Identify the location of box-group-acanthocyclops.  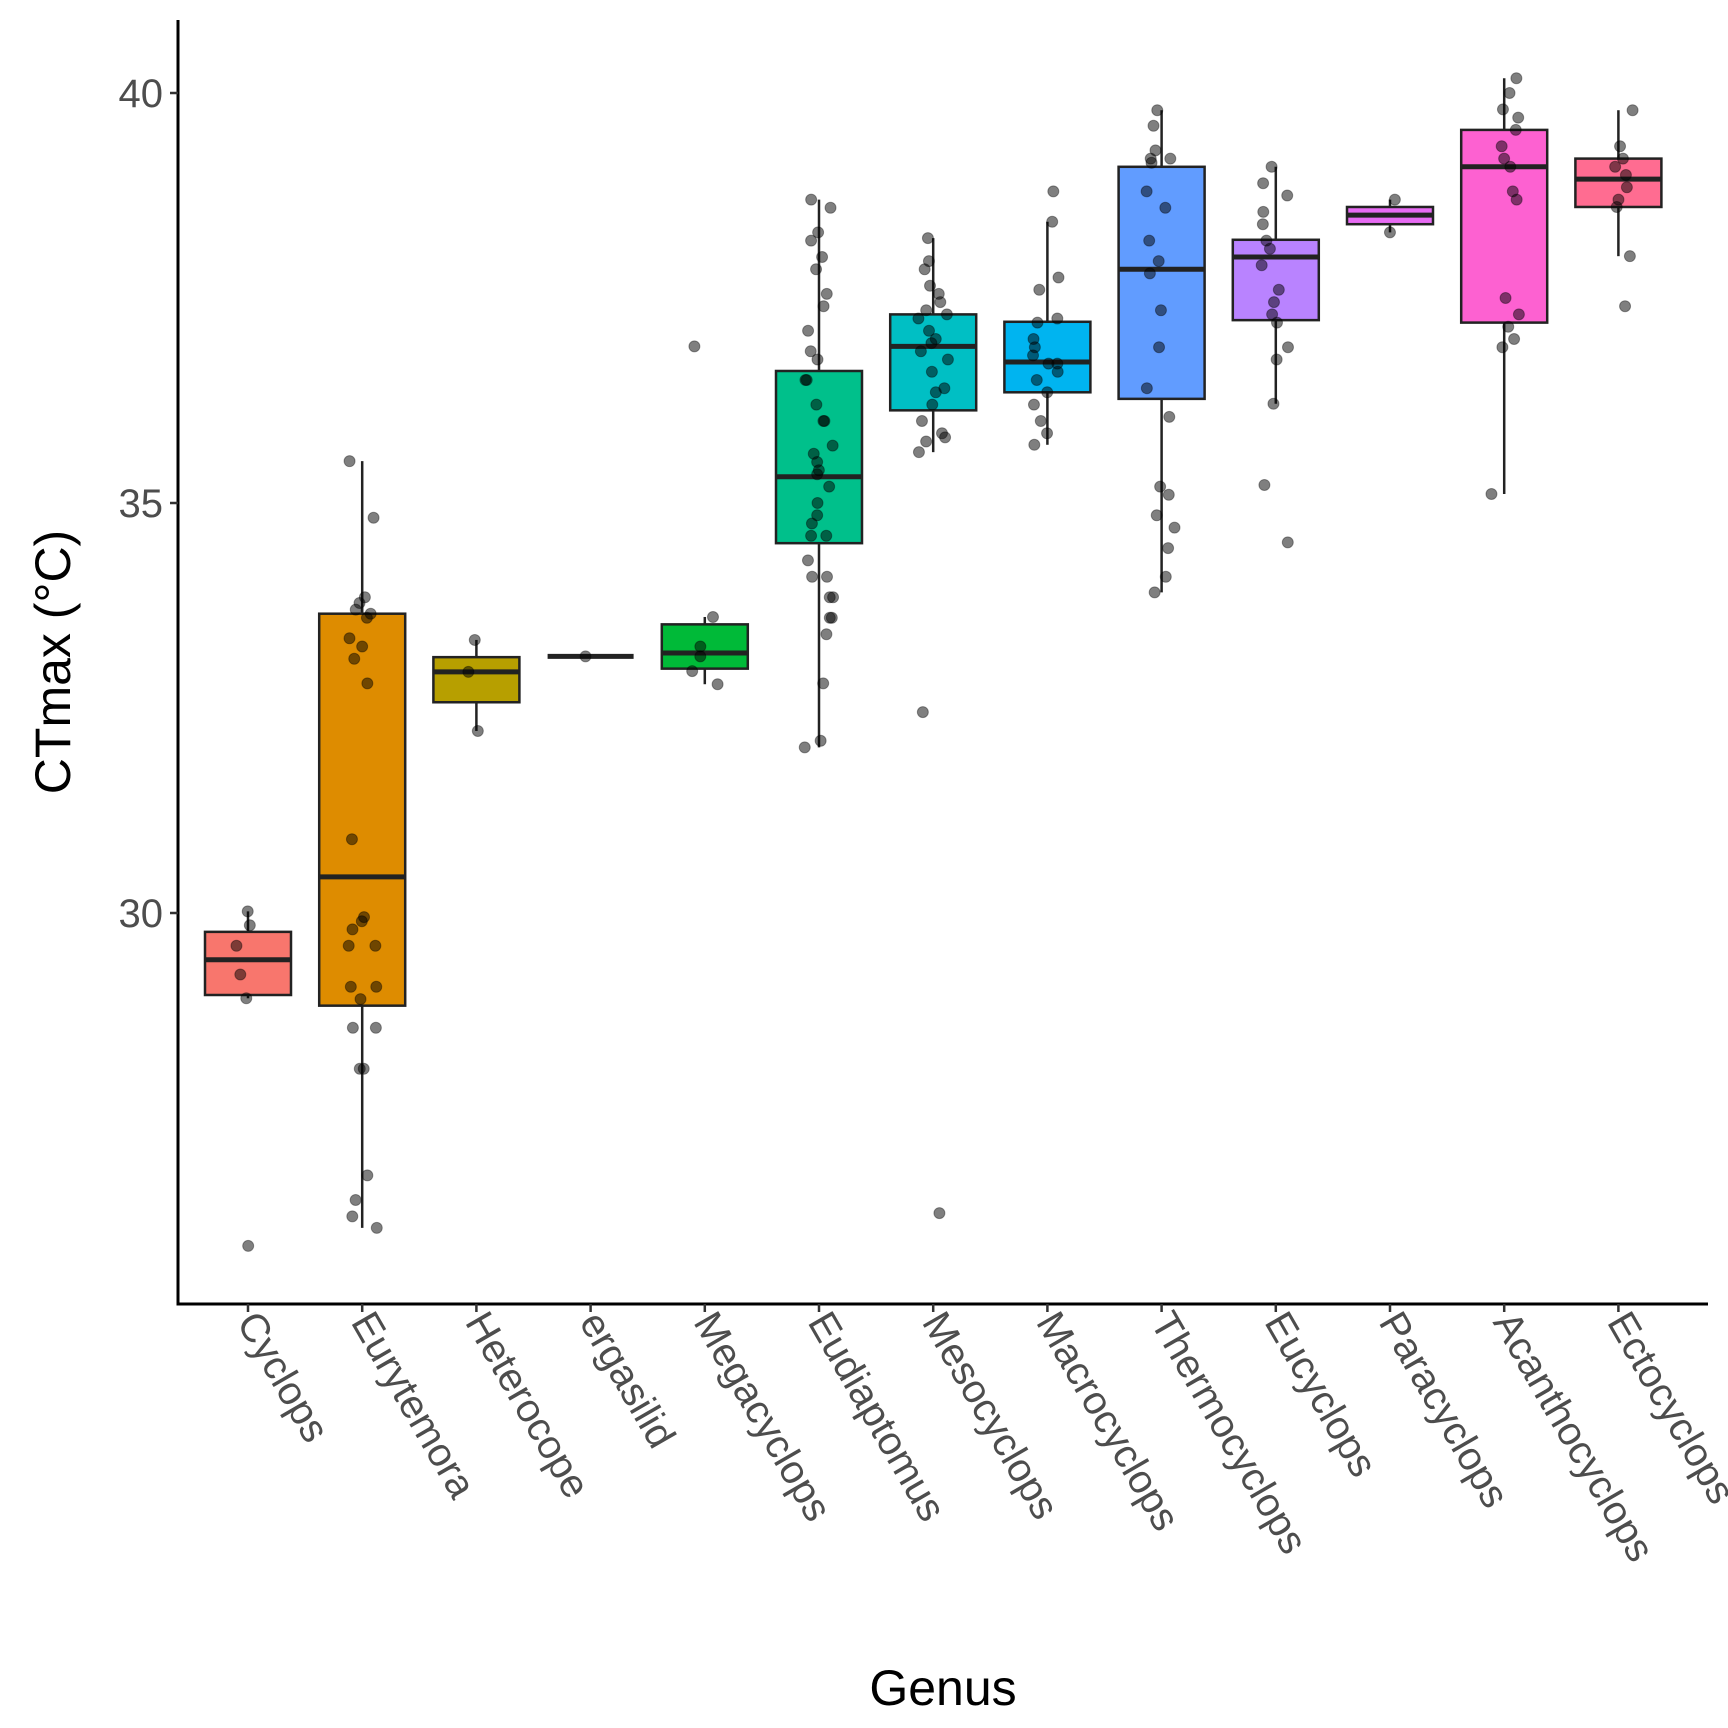
(1504, 286).